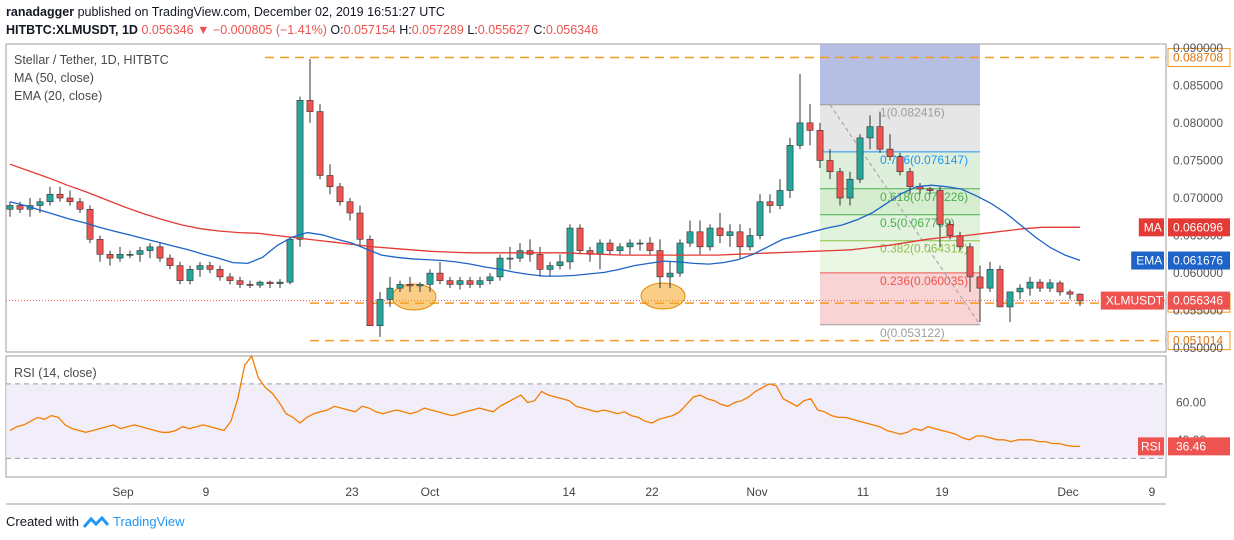 The image size is (1234, 540). What do you see at coordinates (91, 60) in the screenshot?
I see `chart-title: Stellar / Tether, 1D, HITBTC` at bounding box center [91, 60].